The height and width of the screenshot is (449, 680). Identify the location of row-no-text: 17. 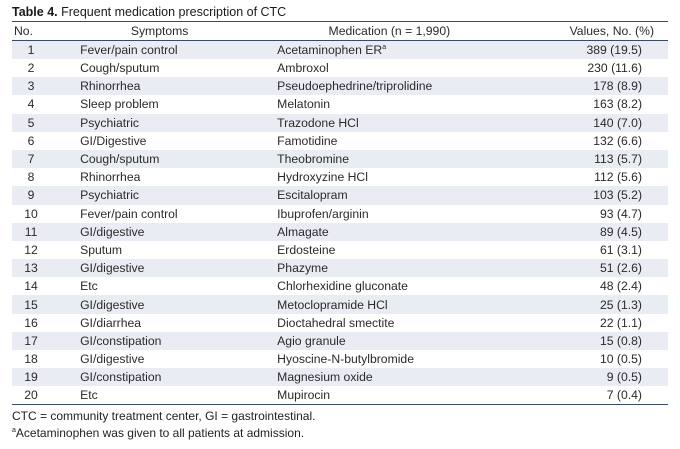
(31, 340).